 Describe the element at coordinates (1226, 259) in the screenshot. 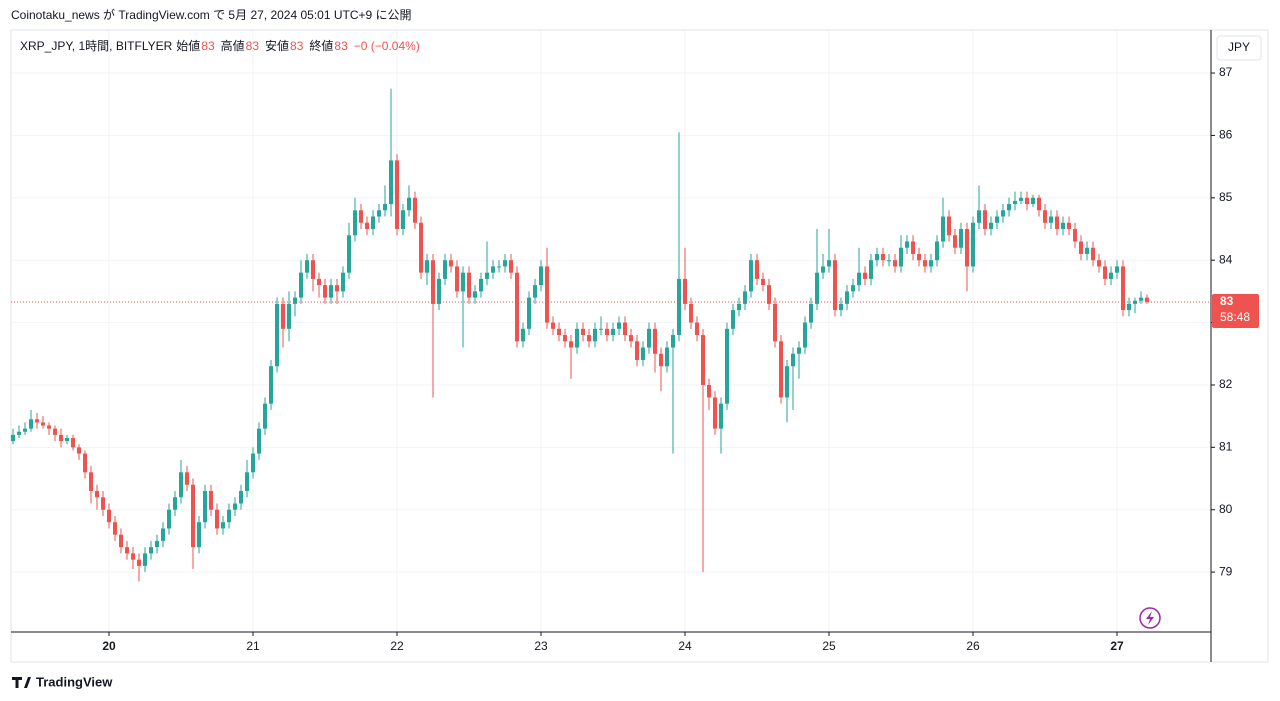

I see `y-tick-label: 84` at that location.